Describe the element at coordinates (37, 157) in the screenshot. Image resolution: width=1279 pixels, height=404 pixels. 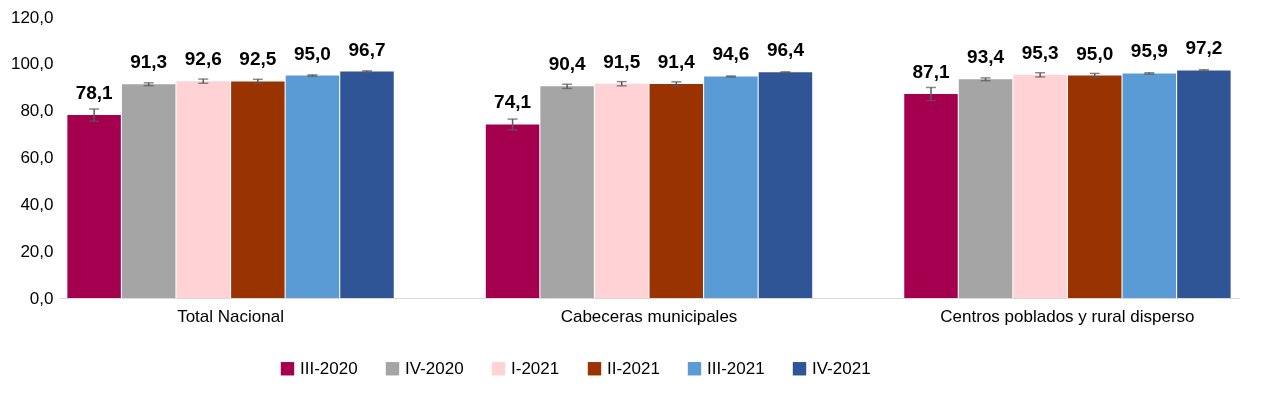
I see `y-tick-label: 60,0` at that location.